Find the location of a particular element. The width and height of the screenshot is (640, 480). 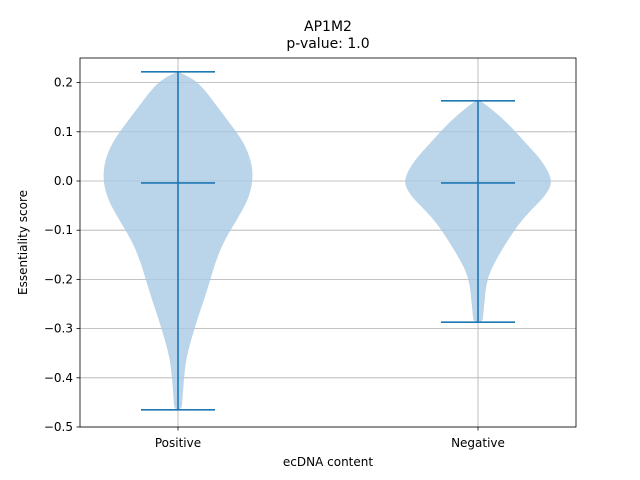

y-axis-label: Essentiality score is located at coordinates (23, 242).